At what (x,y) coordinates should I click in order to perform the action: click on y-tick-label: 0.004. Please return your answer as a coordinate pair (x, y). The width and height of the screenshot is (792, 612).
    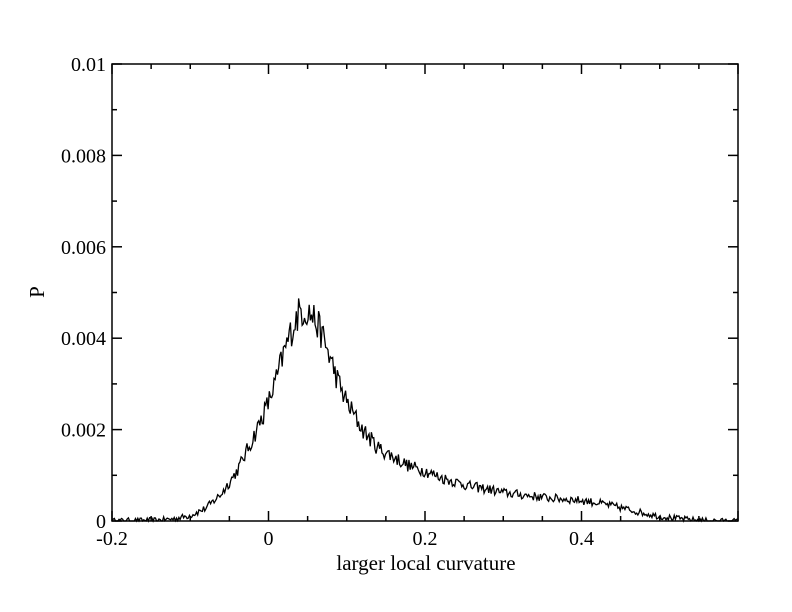
    Looking at the image, I should click on (83, 339).